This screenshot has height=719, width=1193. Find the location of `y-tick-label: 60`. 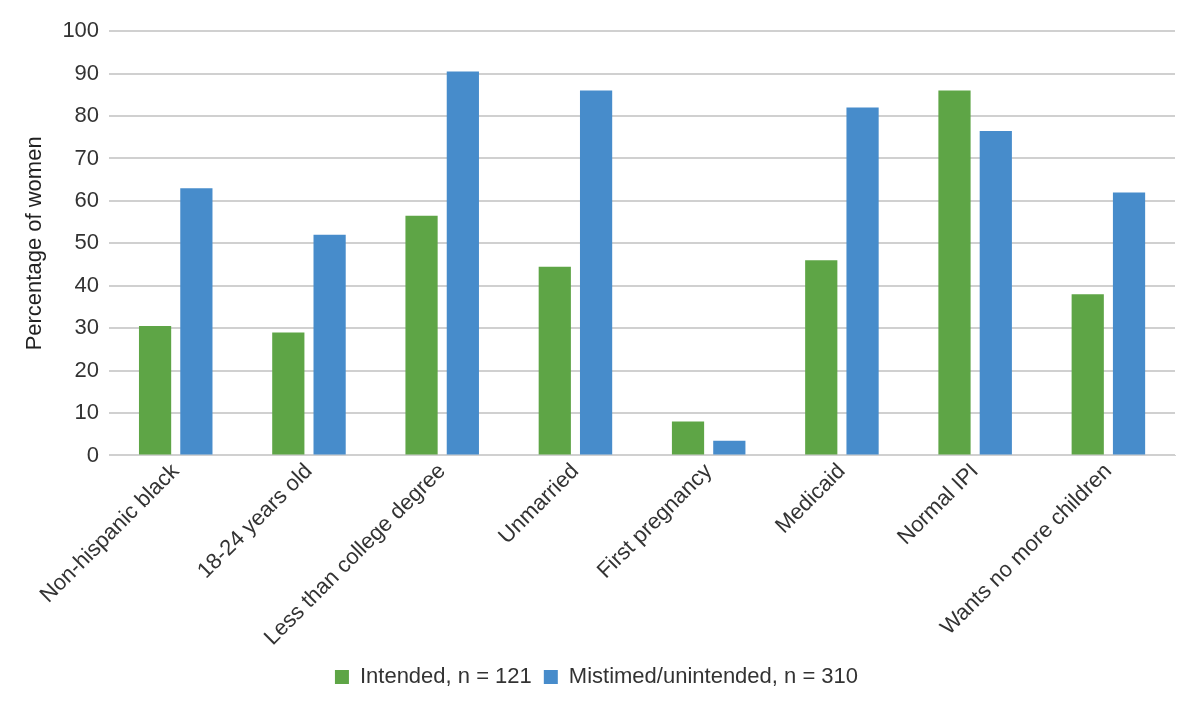

y-tick-label: 60 is located at coordinates (87, 199).